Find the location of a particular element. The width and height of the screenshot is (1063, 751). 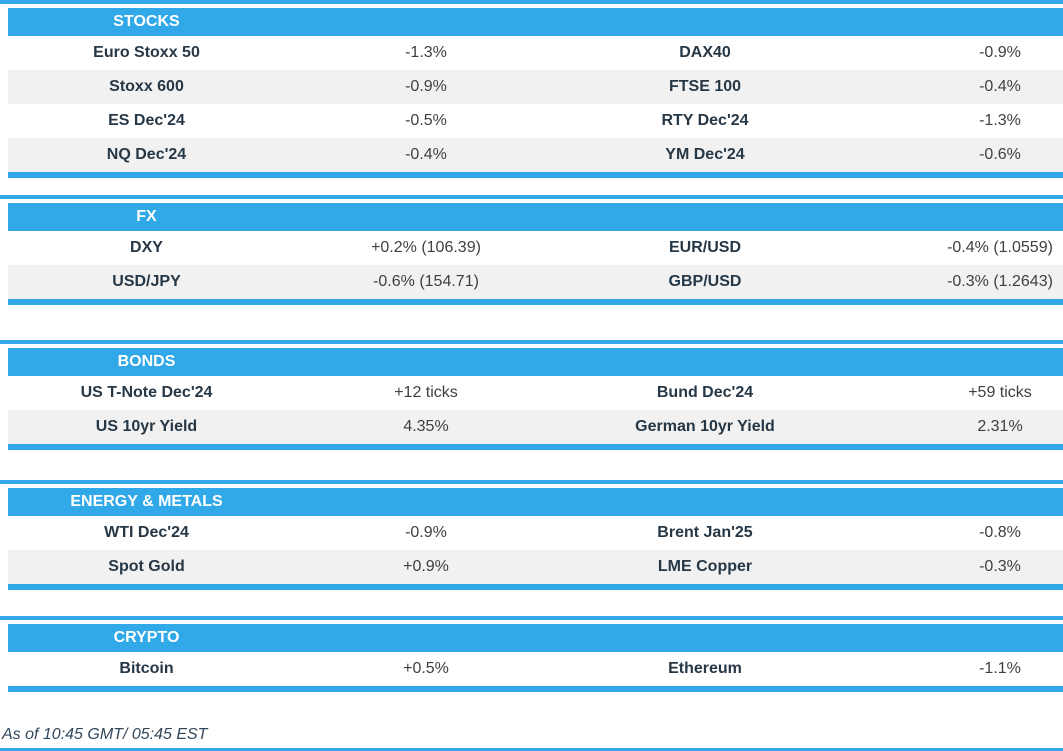

section-title: ENERGY & METALS is located at coordinates (146, 501).